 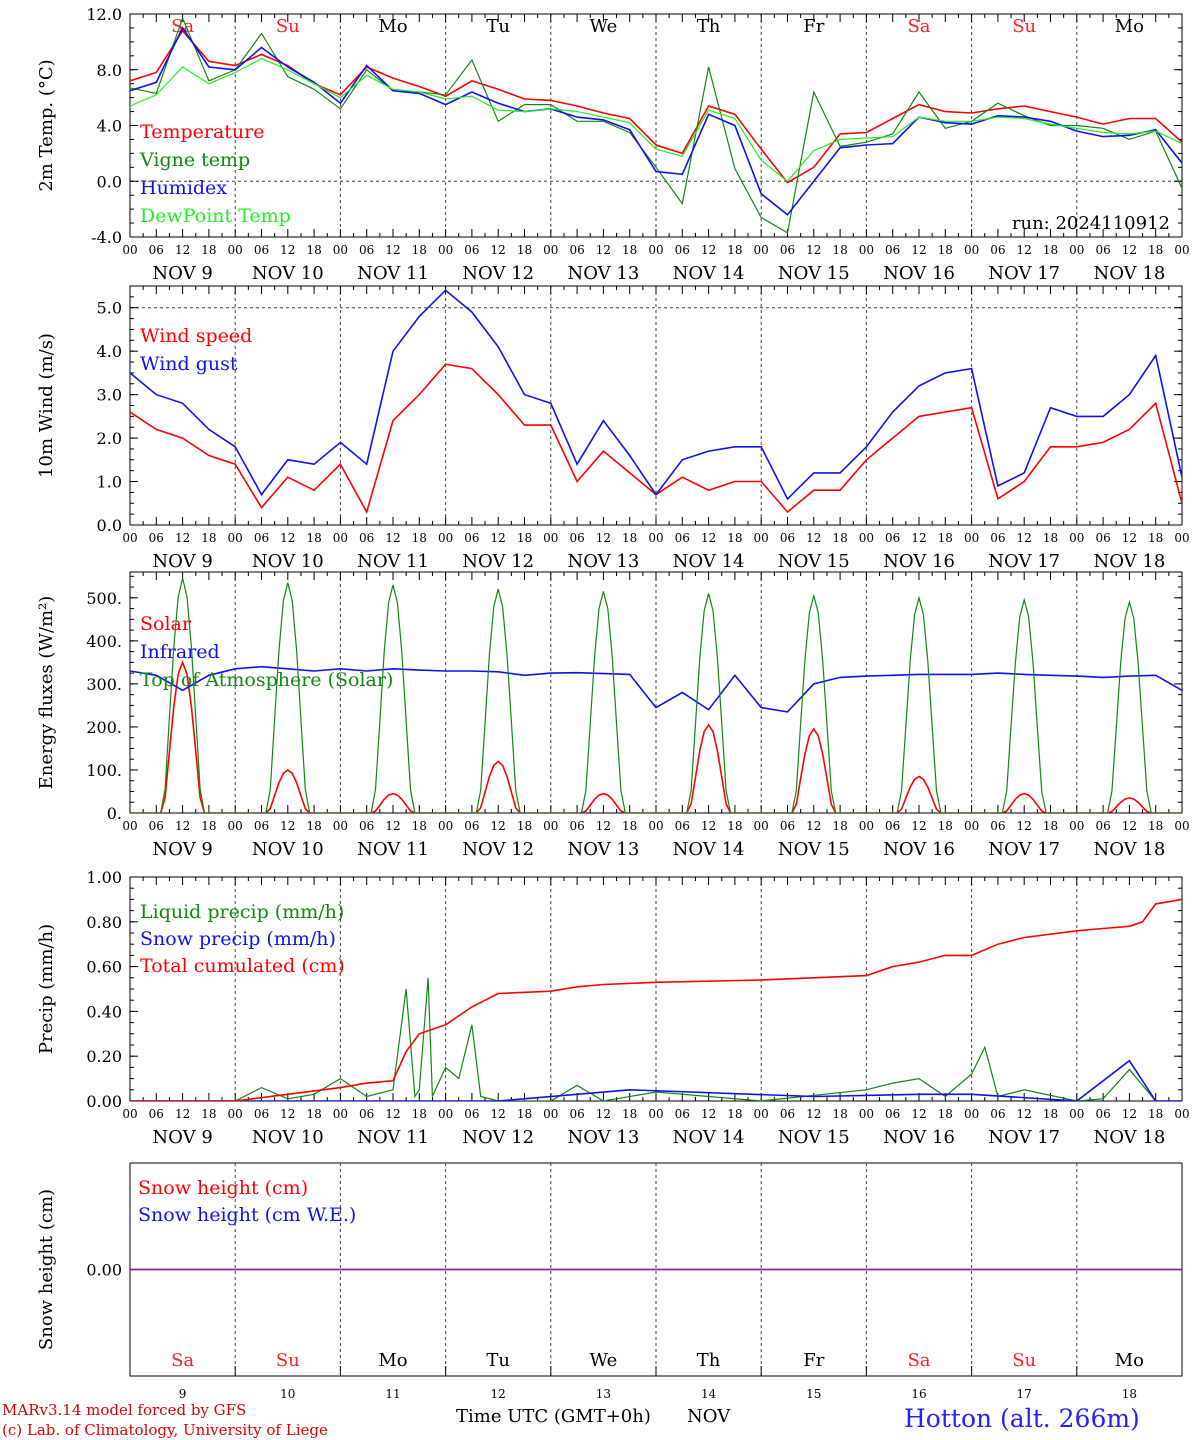 What do you see at coordinates (813, 26) in the screenshot?
I see `weekday-label: Fr` at bounding box center [813, 26].